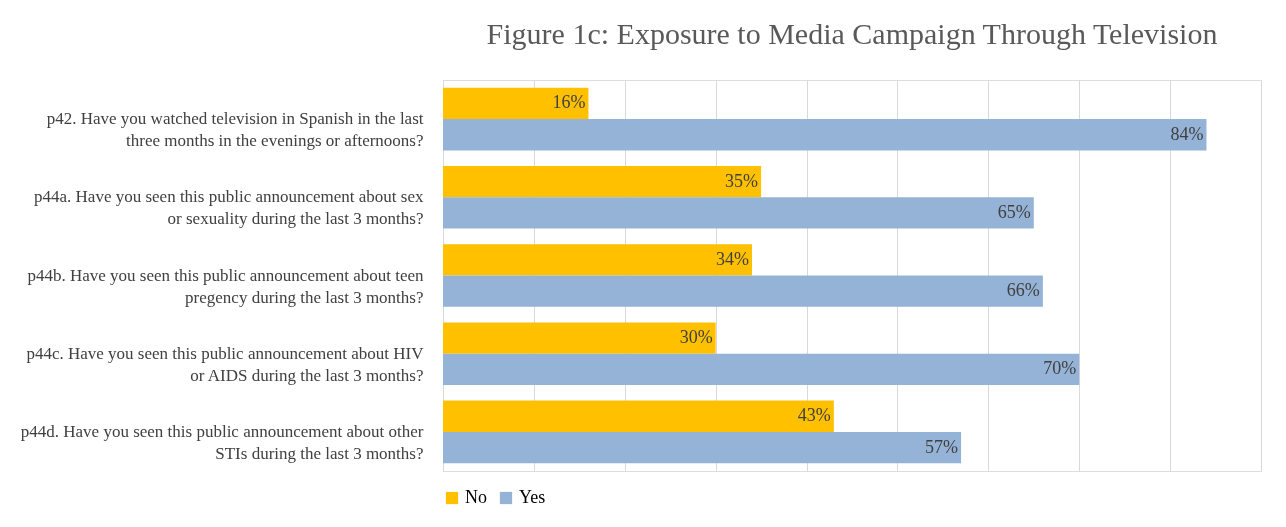 This screenshot has height=527, width=1286. What do you see at coordinates (235, 130) in the screenshot?
I see `y-tick-label: p42. Have you watched television in Spanish in the last three months in the evenings or afternoons?` at bounding box center [235, 130].